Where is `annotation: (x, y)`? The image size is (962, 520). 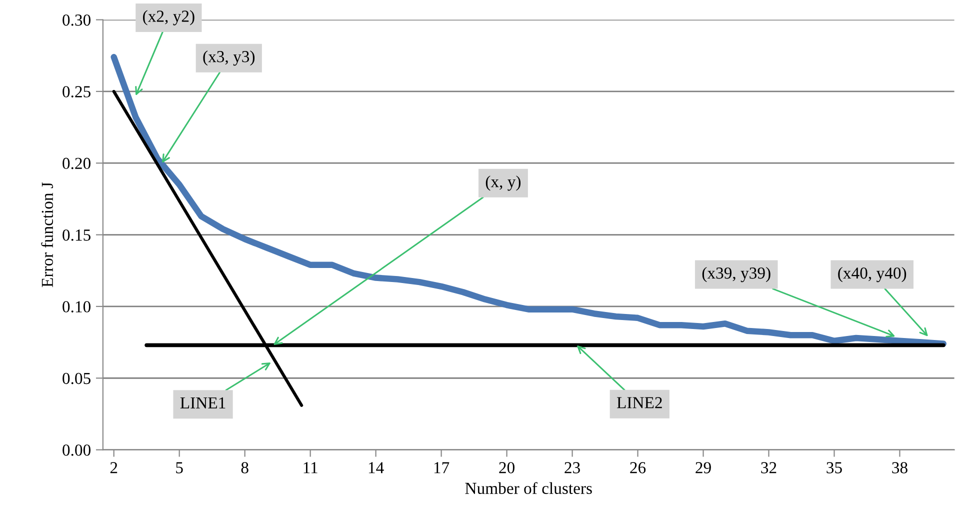 annotation: (x, y) is located at coordinates (503, 183).